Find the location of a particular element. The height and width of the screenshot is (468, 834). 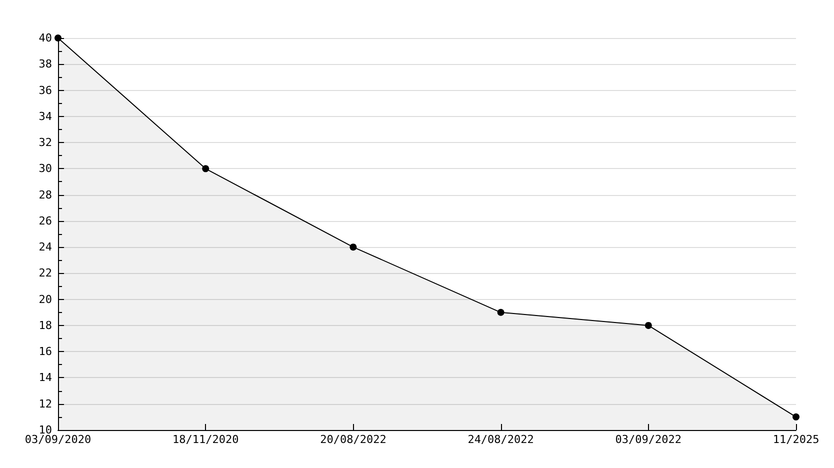

y-tick-label: 40 is located at coordinates (45, 38).